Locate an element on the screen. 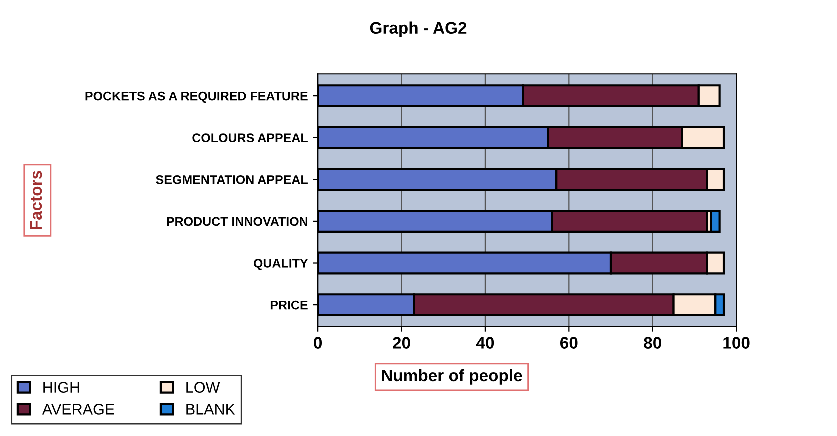  y-tick-label: QUALITY is located at coordinates (281, 264).